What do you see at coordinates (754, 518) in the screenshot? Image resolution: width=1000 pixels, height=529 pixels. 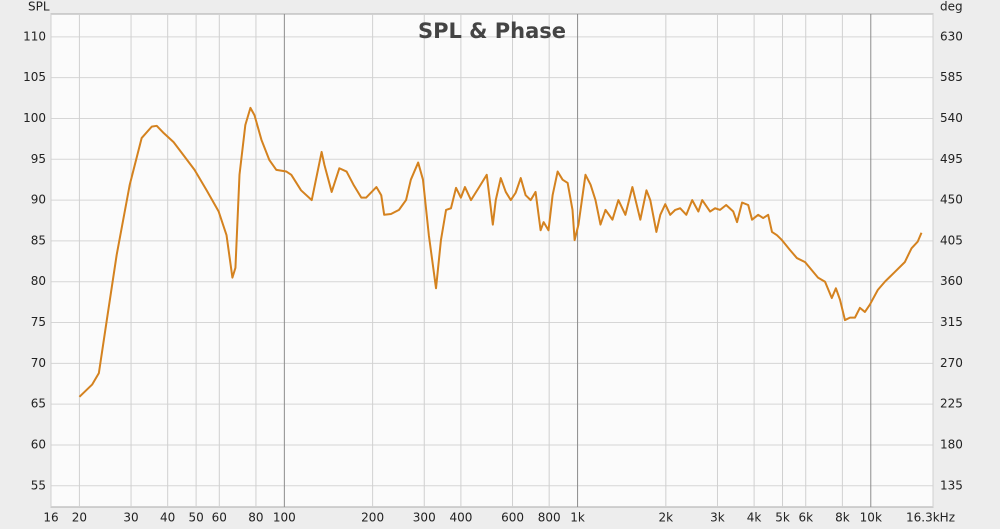 I see `x-tick-label: 4k` at bounding box center [754, 518].